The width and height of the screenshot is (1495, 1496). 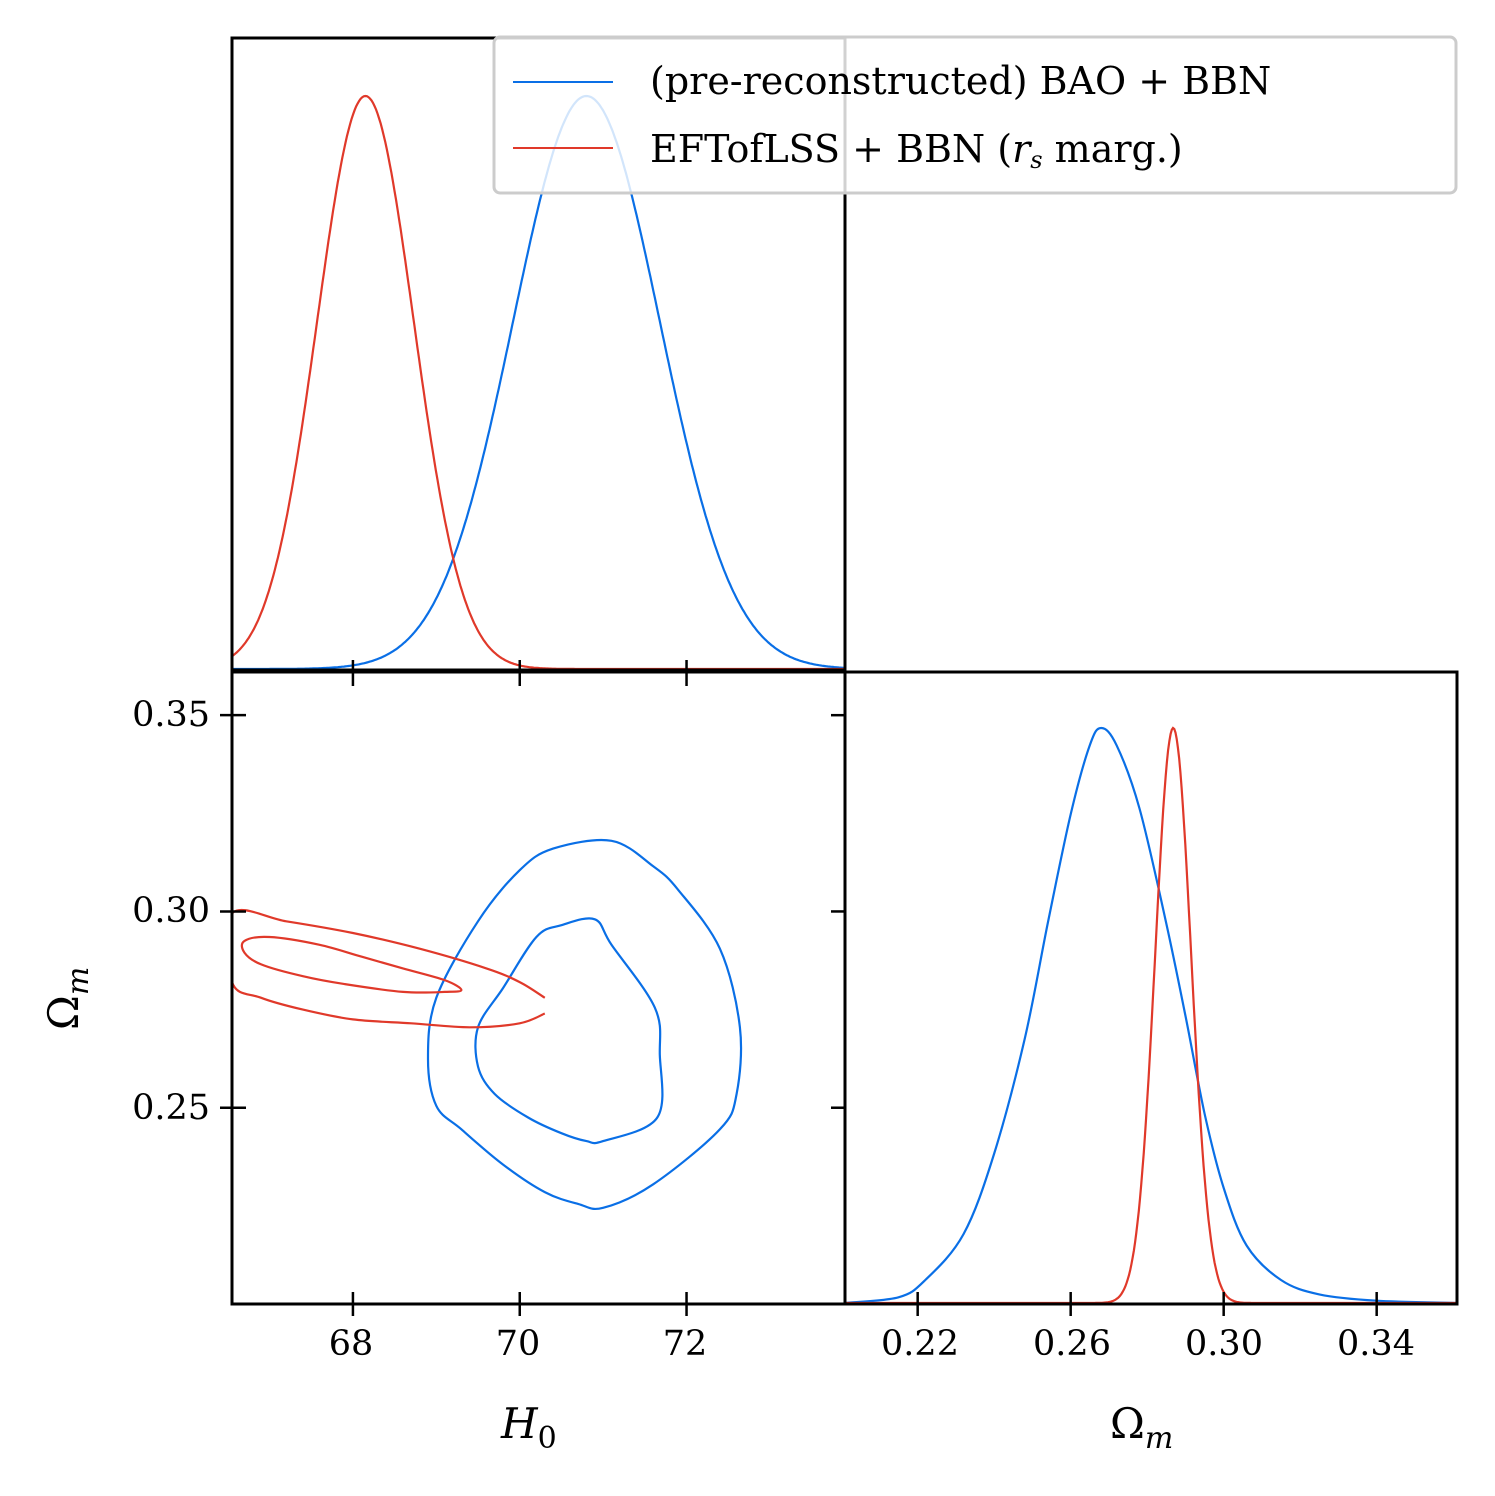 I want to click on om-y-tick-labels: 0.35 0.30 0.25, so click(x=171, y=911).